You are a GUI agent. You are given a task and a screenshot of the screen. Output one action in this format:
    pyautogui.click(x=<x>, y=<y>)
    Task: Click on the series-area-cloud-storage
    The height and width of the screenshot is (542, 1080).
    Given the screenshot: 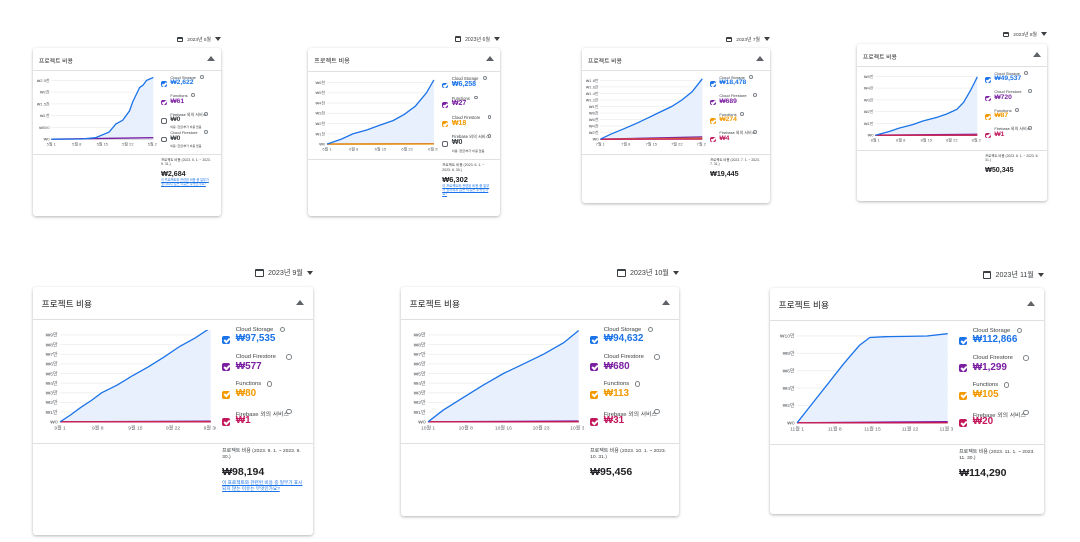 What is the action you would take?
    pyautogui.click(x=503, y=376)
    